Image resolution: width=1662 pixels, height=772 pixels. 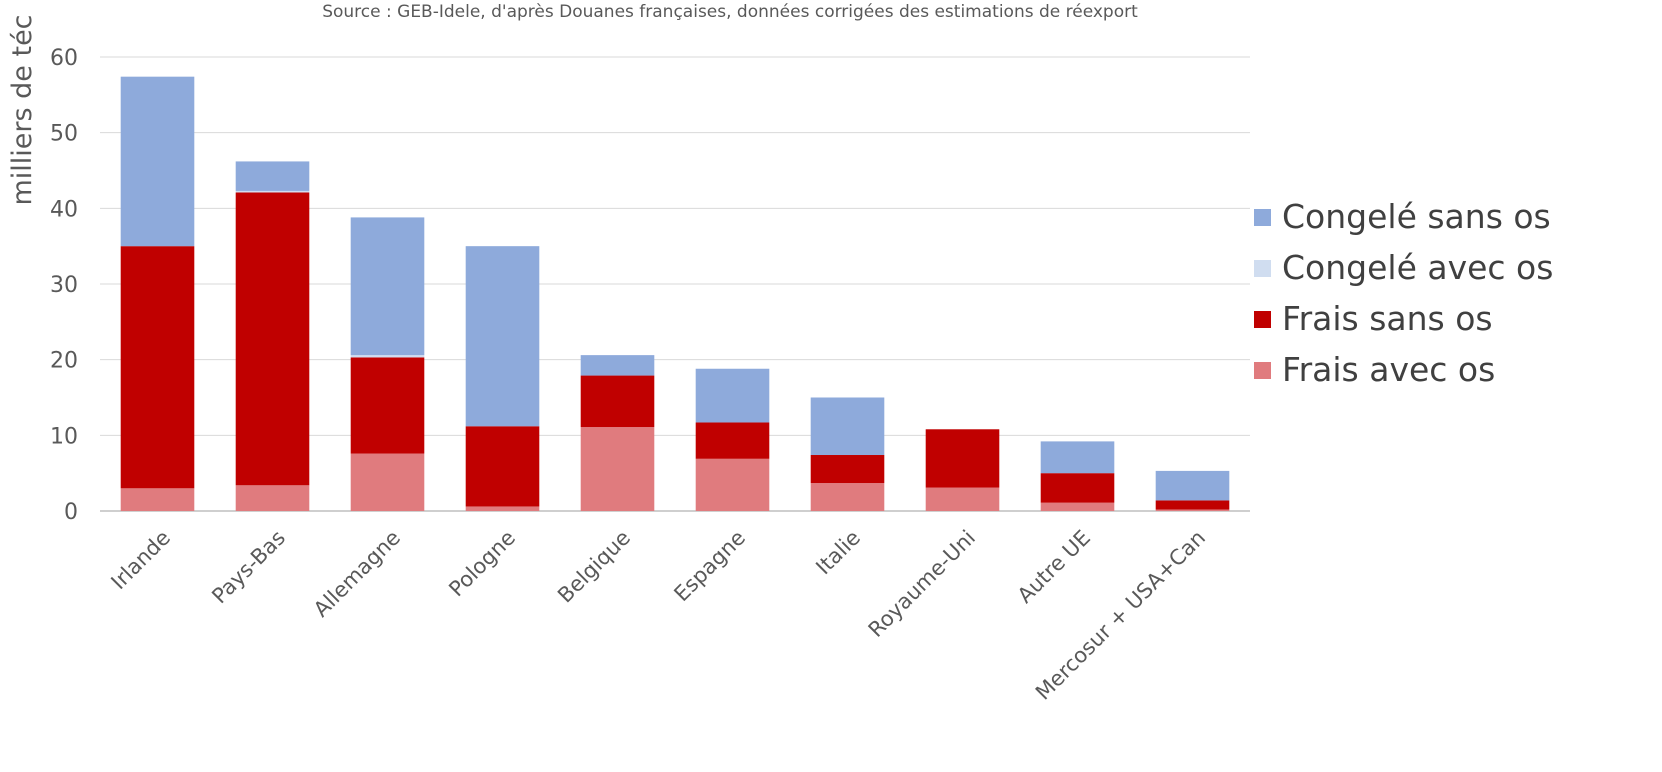 I want to click on x-tick-label: Espagne, so click(x=709, y=566).